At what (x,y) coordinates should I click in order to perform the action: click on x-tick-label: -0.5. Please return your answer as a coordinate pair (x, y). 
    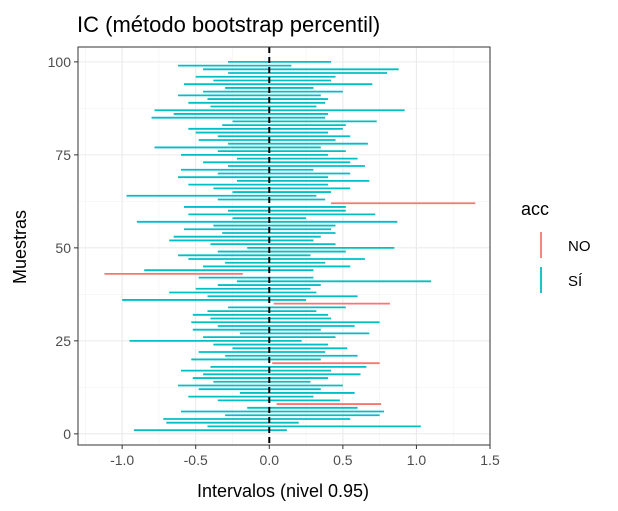
    Looking at the image, I should click on (196, 460).